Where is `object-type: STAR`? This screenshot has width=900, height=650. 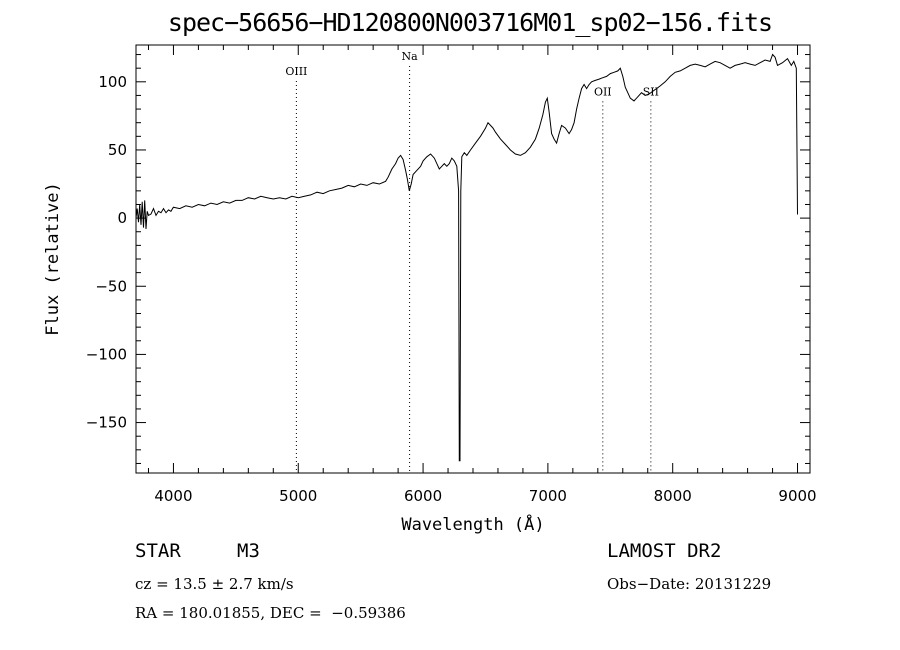
object-type: STAR is located at coordinates (158, 551).